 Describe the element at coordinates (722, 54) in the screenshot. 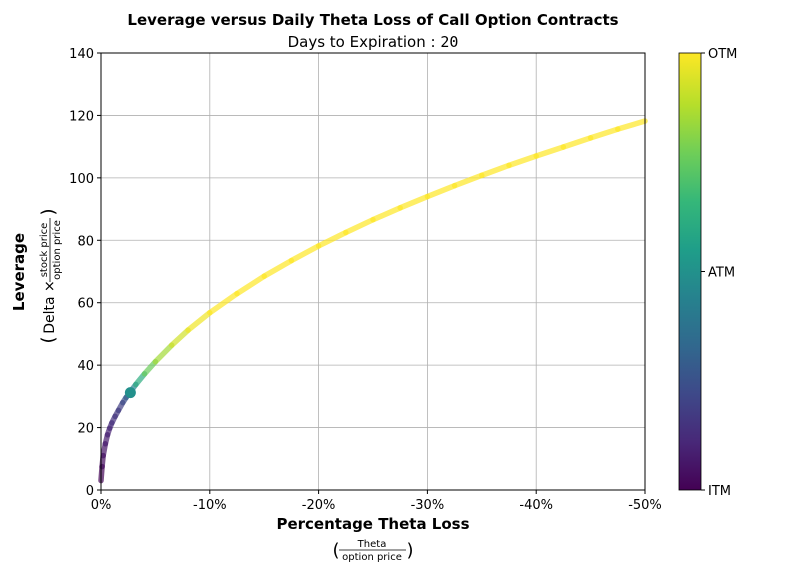

I see `colorbar-label: OTM` at that location.